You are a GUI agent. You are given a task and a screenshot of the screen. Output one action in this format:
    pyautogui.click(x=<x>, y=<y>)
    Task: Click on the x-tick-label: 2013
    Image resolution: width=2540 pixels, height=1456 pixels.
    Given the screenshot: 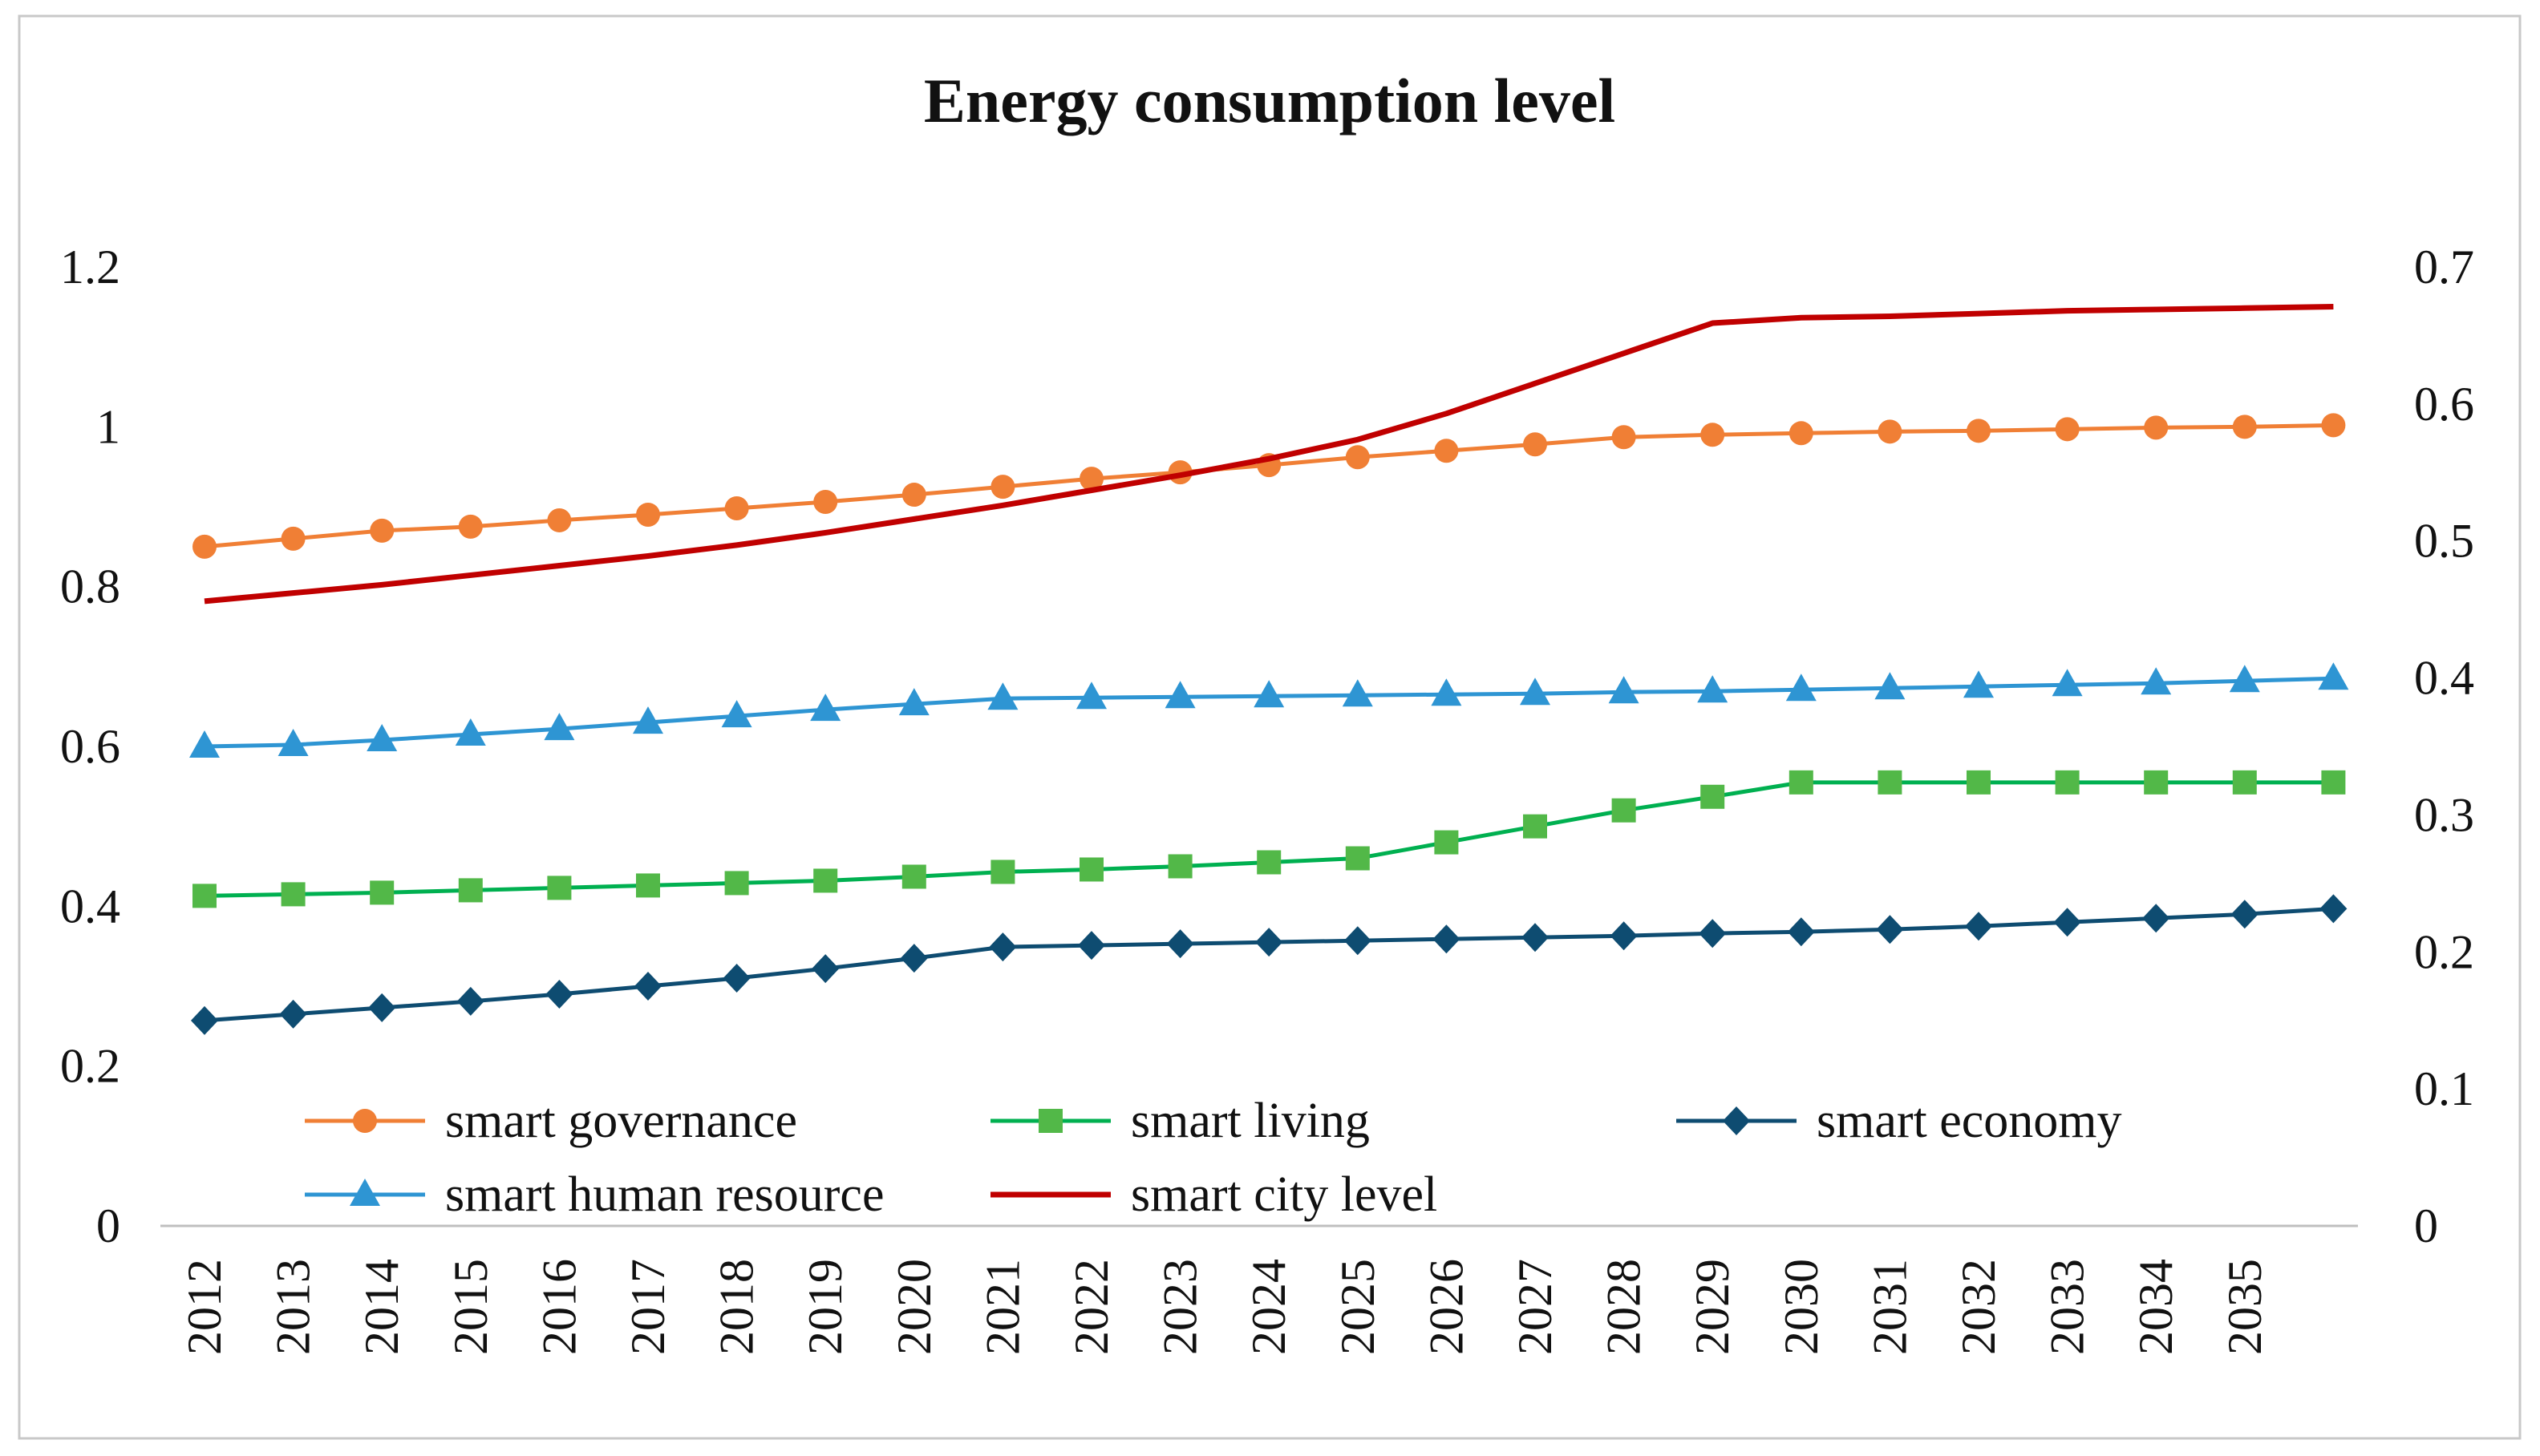 What is the action you would take?
    pyautogui.click(x=293, y=1307)
    